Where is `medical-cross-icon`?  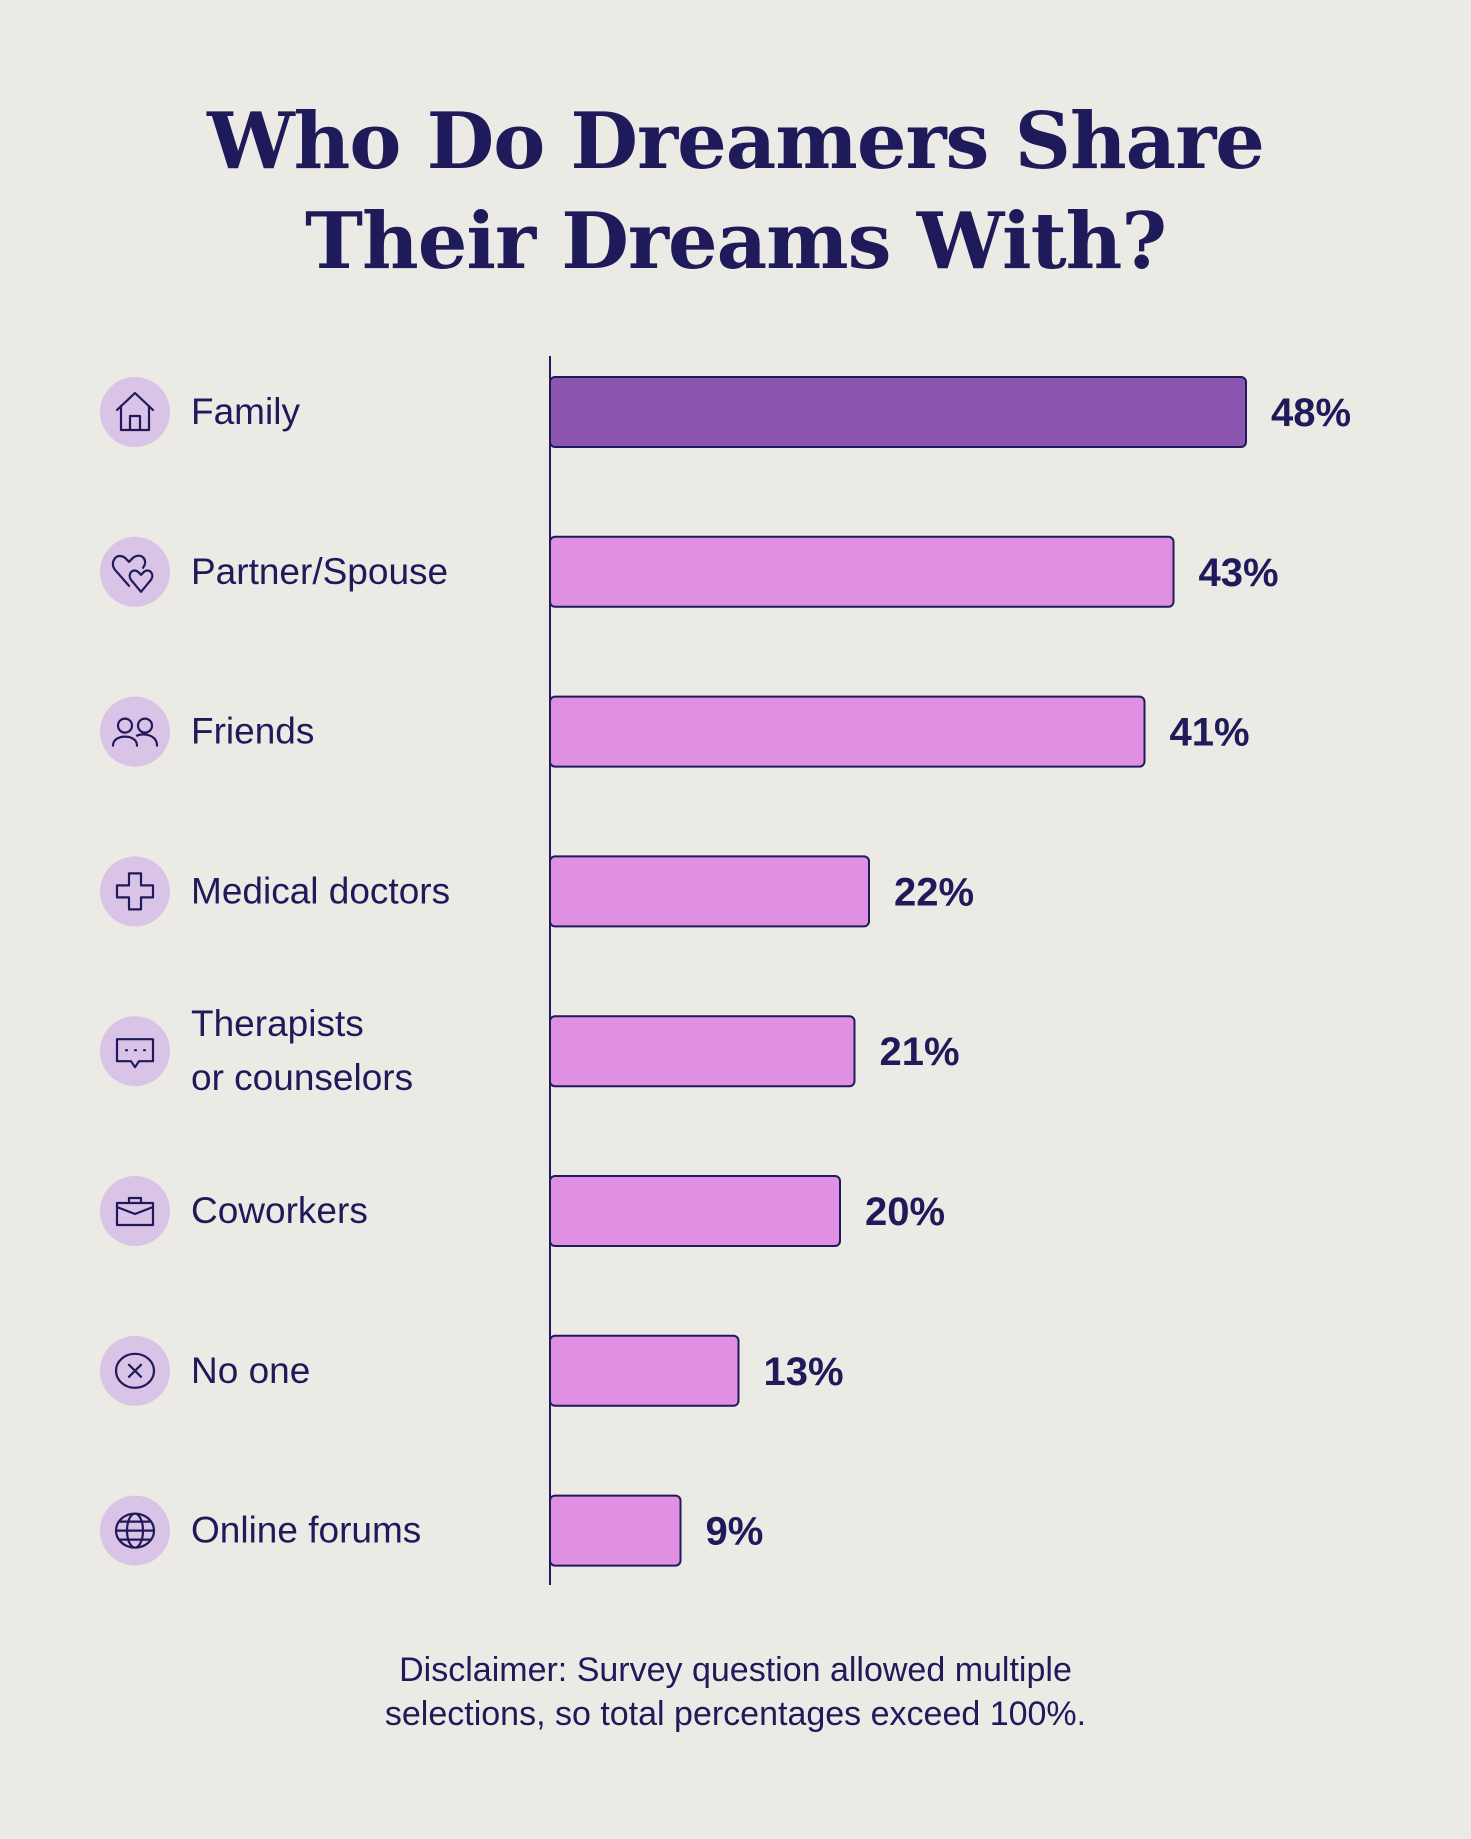 medical-cross-icon is located at coordinates (135, 891).